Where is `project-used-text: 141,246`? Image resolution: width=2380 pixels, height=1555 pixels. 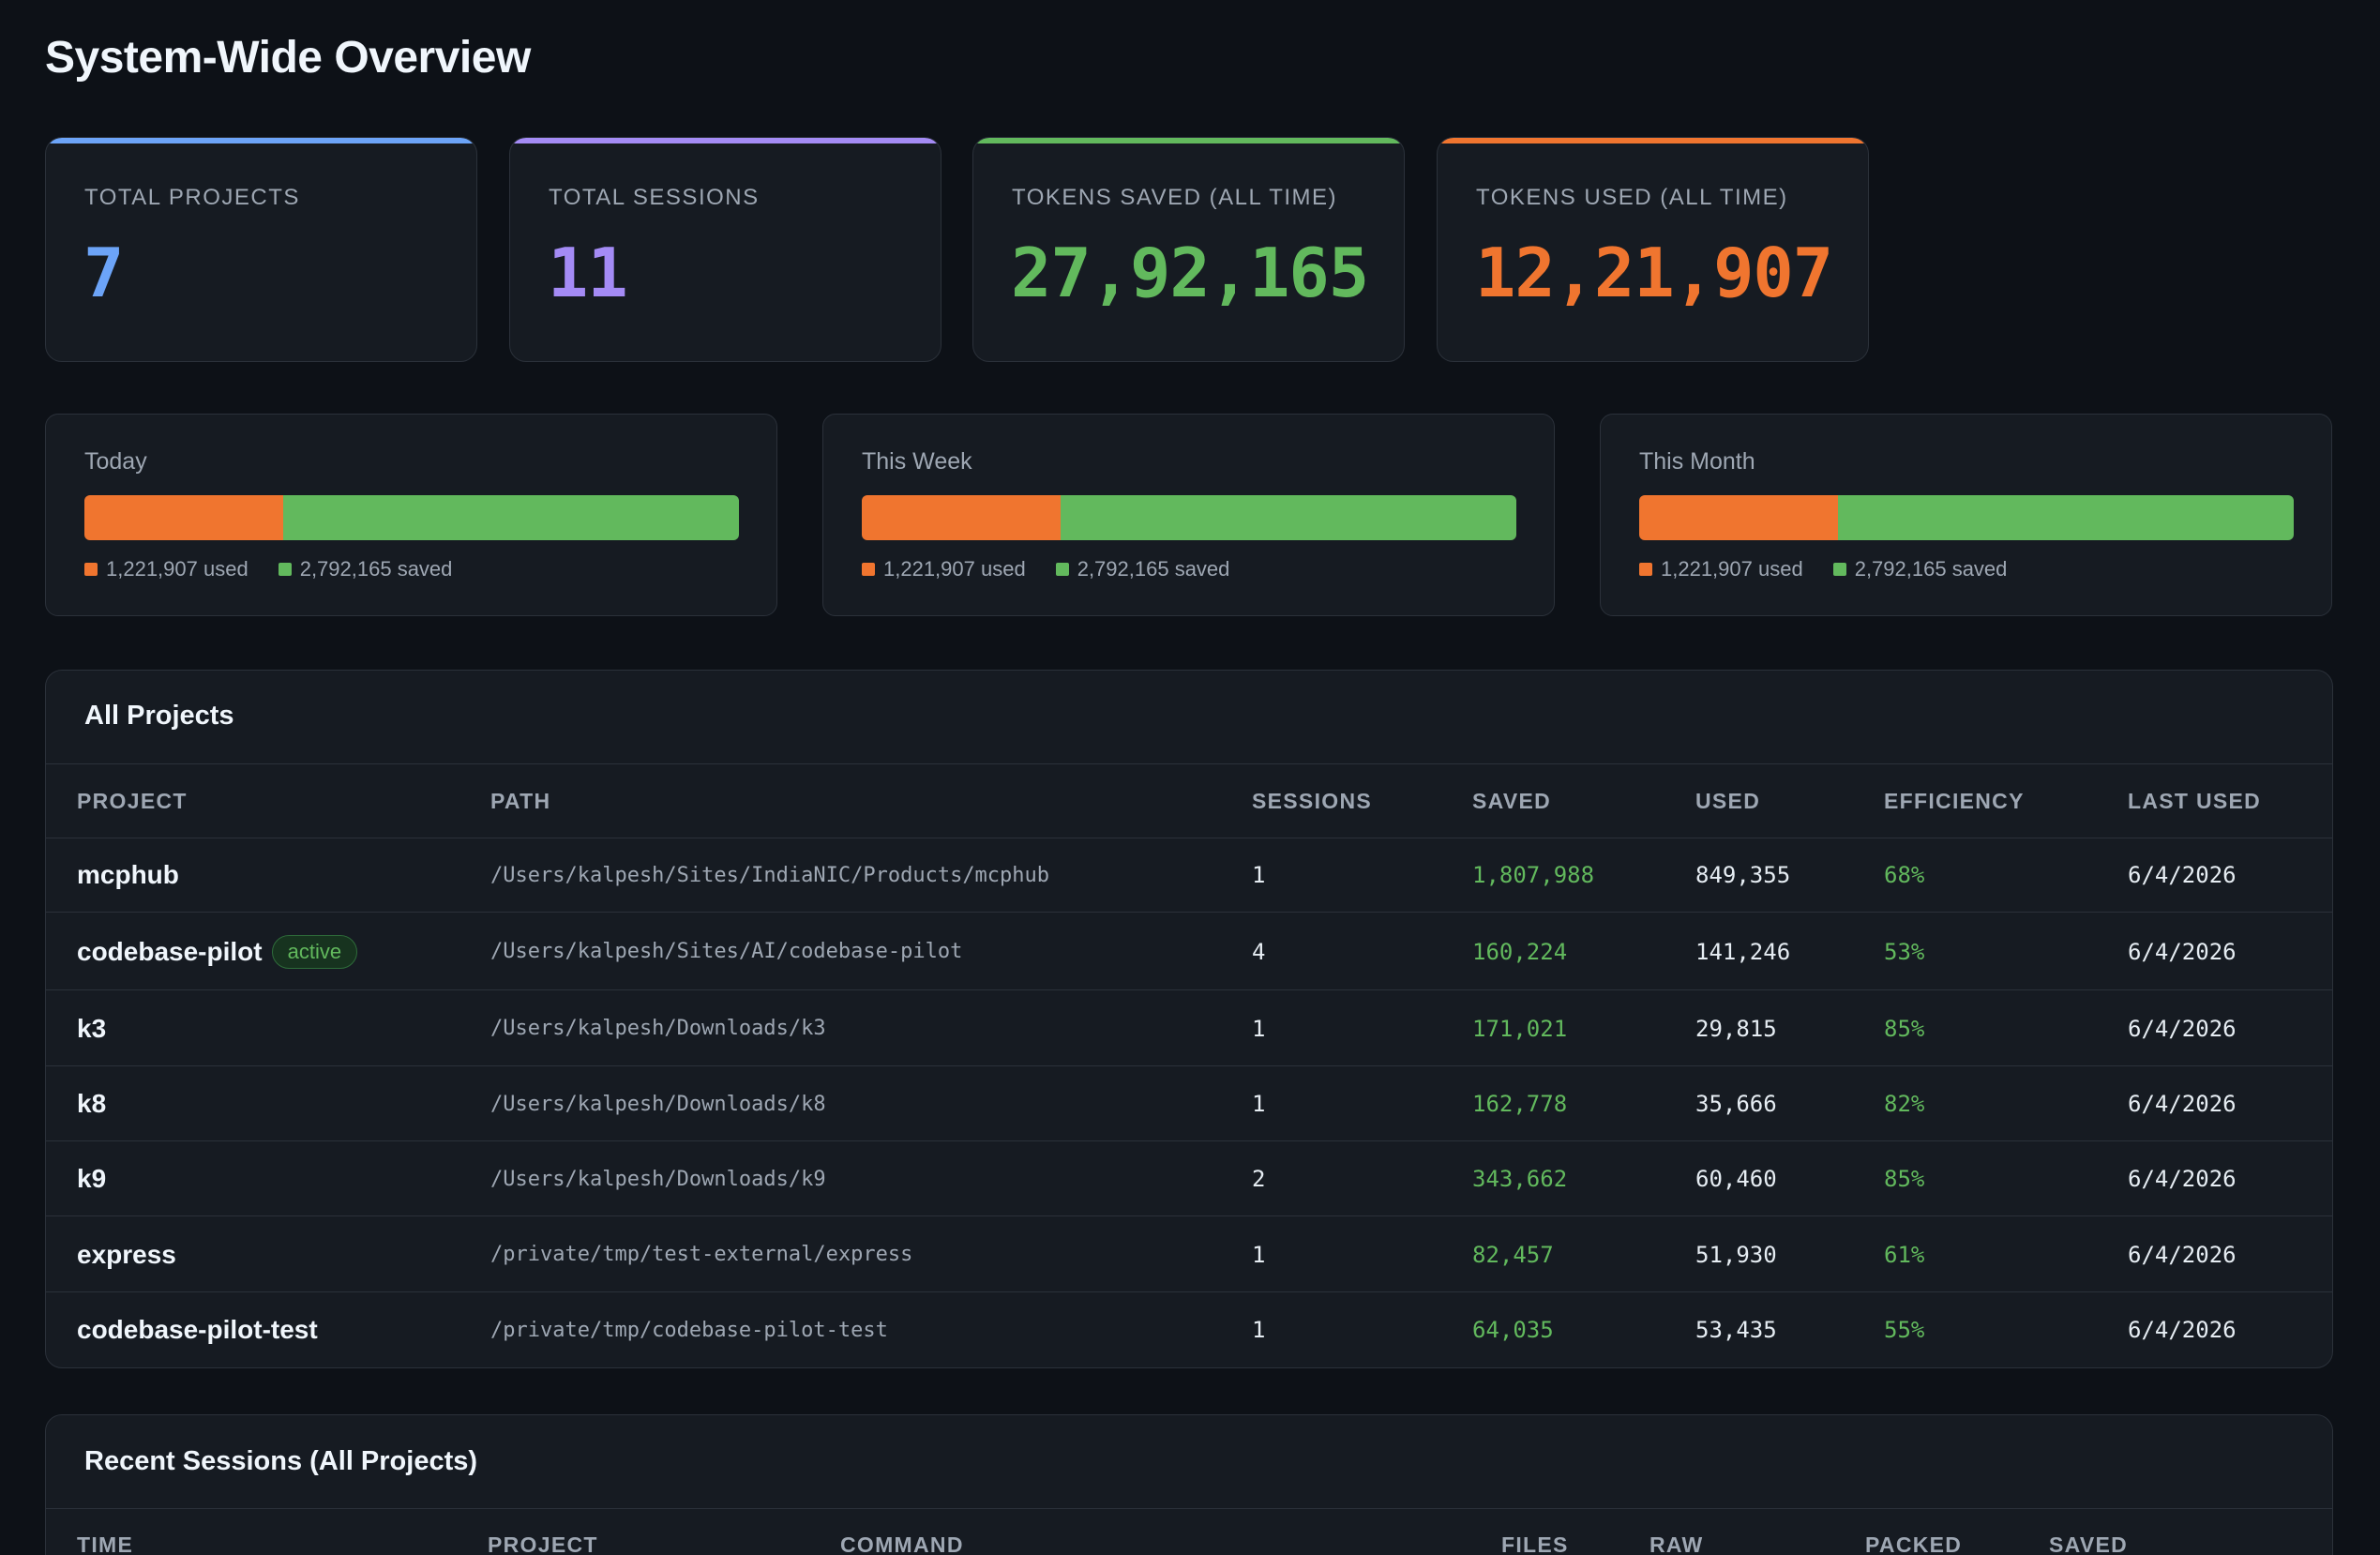
project-used-text: 141,246 is located at coordinates (1743, 951).